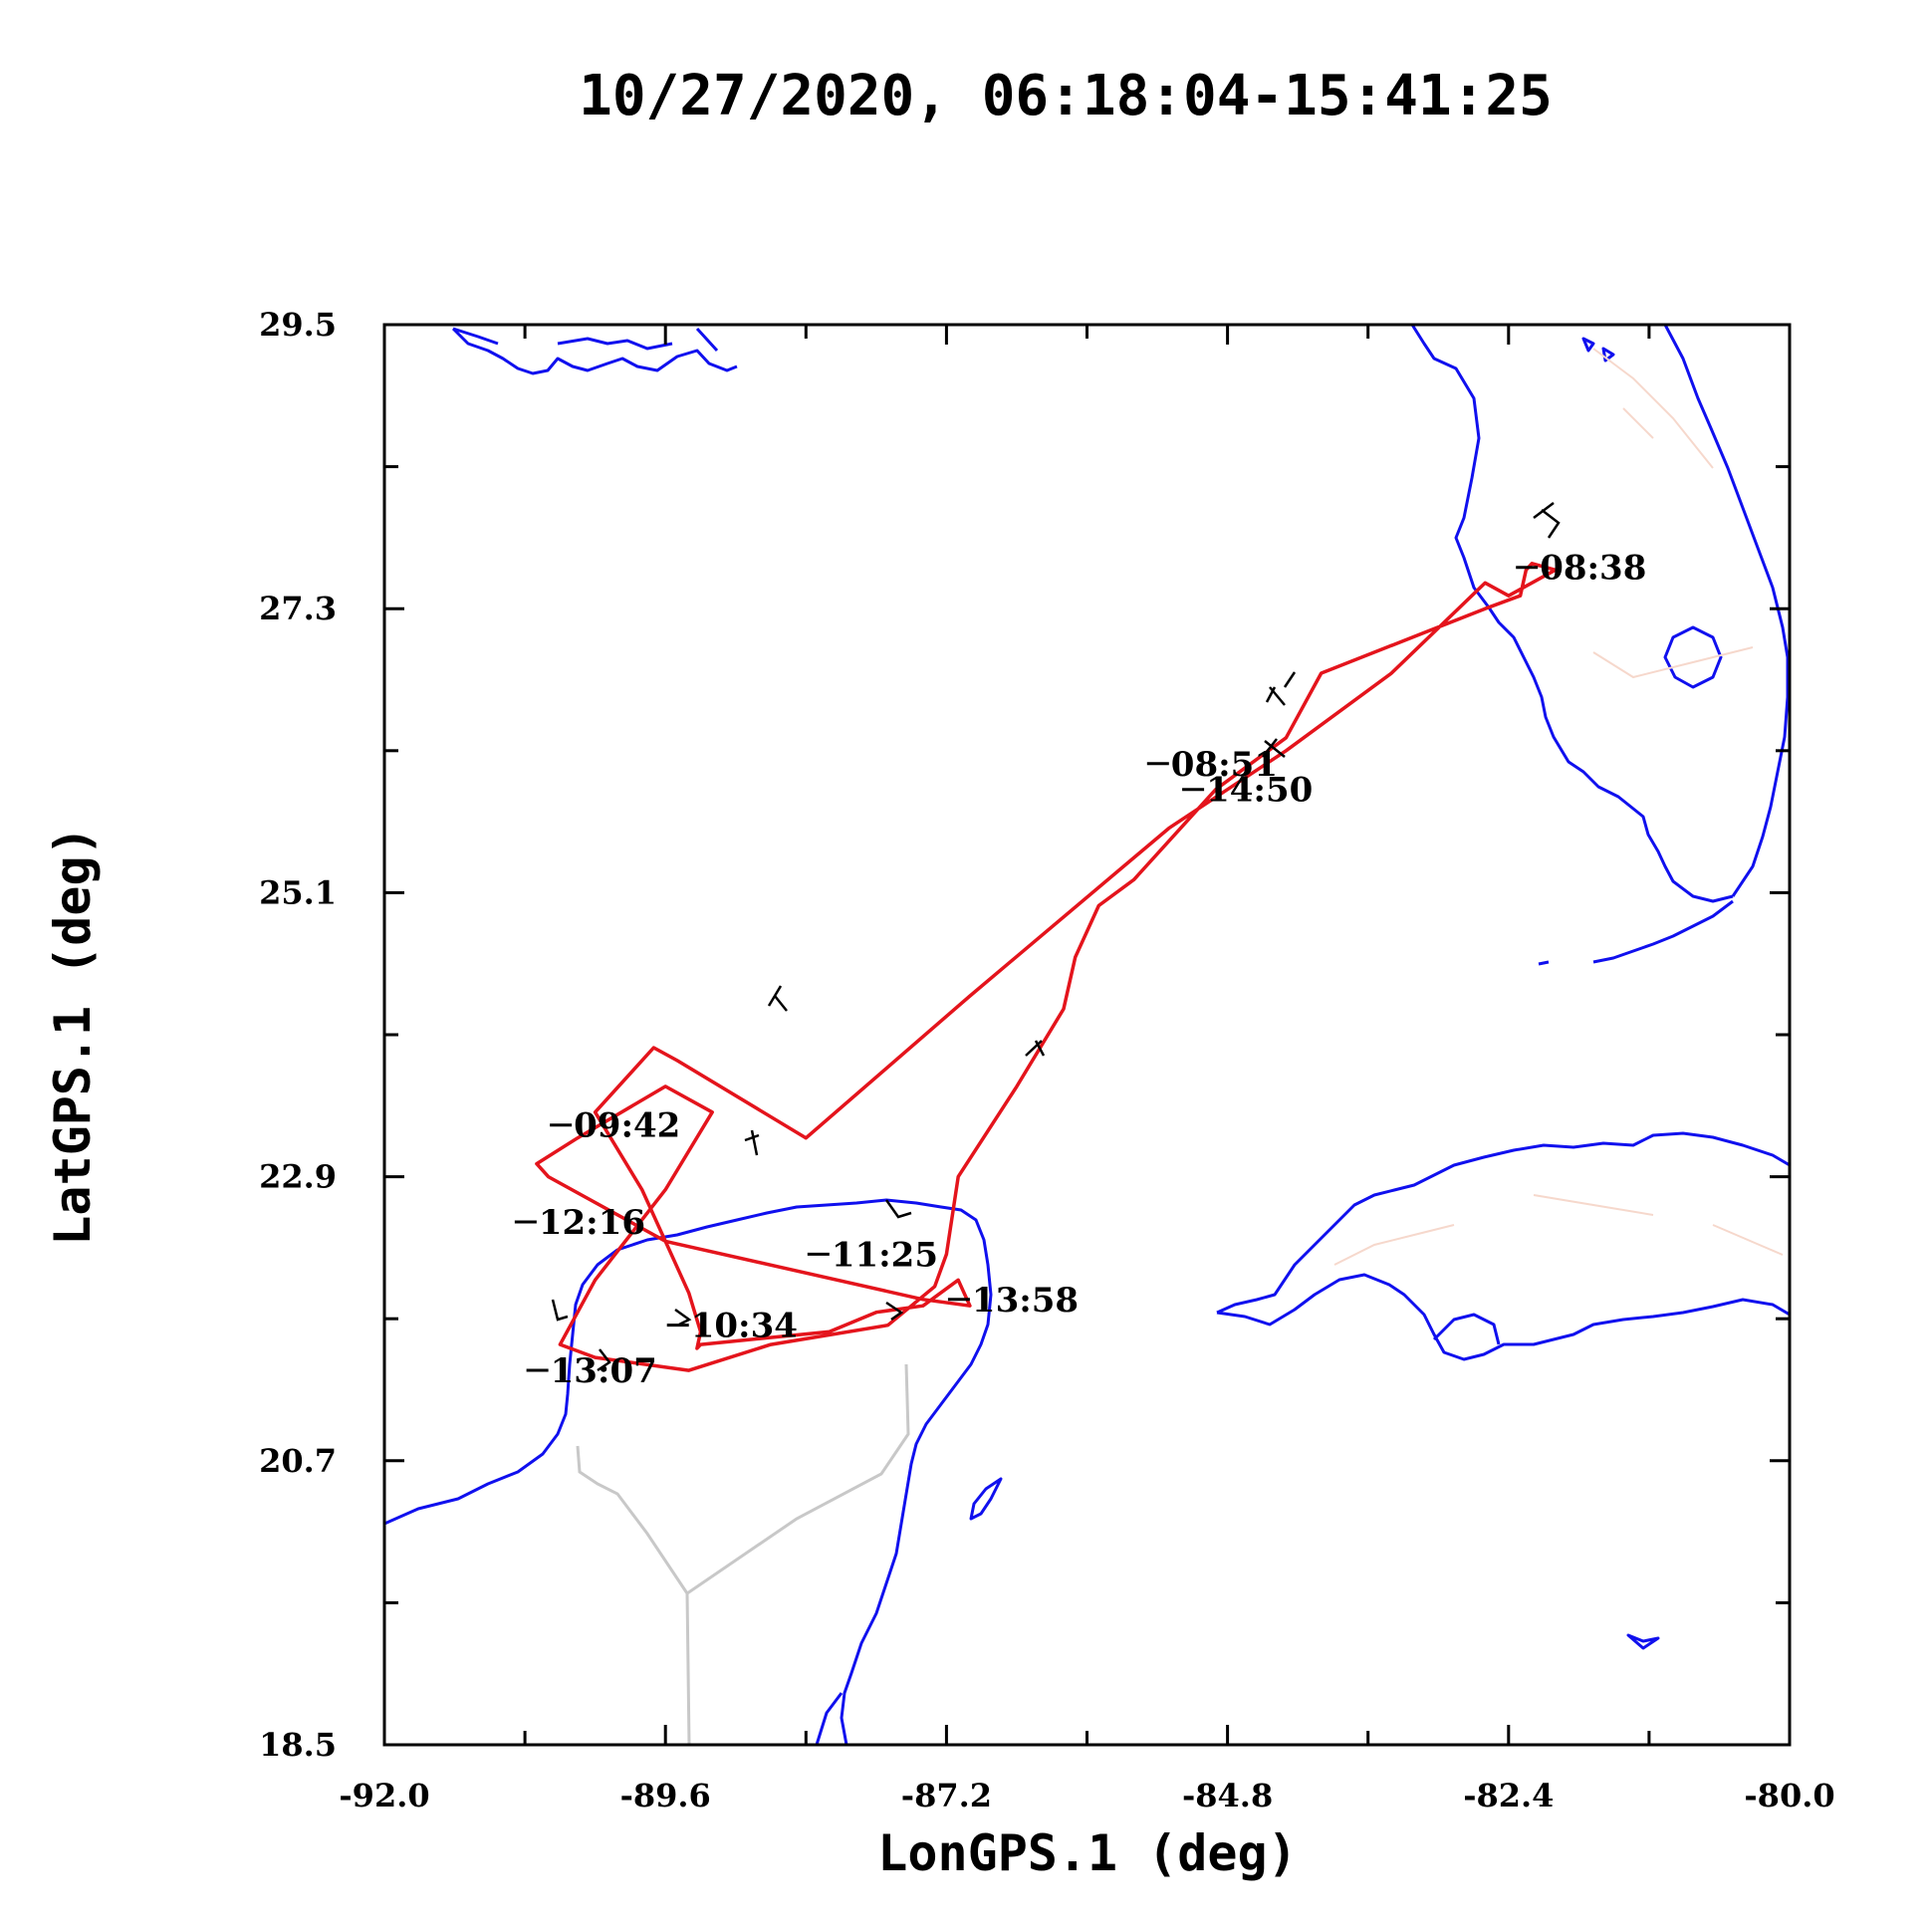 The width and height of the screenshot is (1932, 1930). I want to click on border-florida, so click(1673, 513).